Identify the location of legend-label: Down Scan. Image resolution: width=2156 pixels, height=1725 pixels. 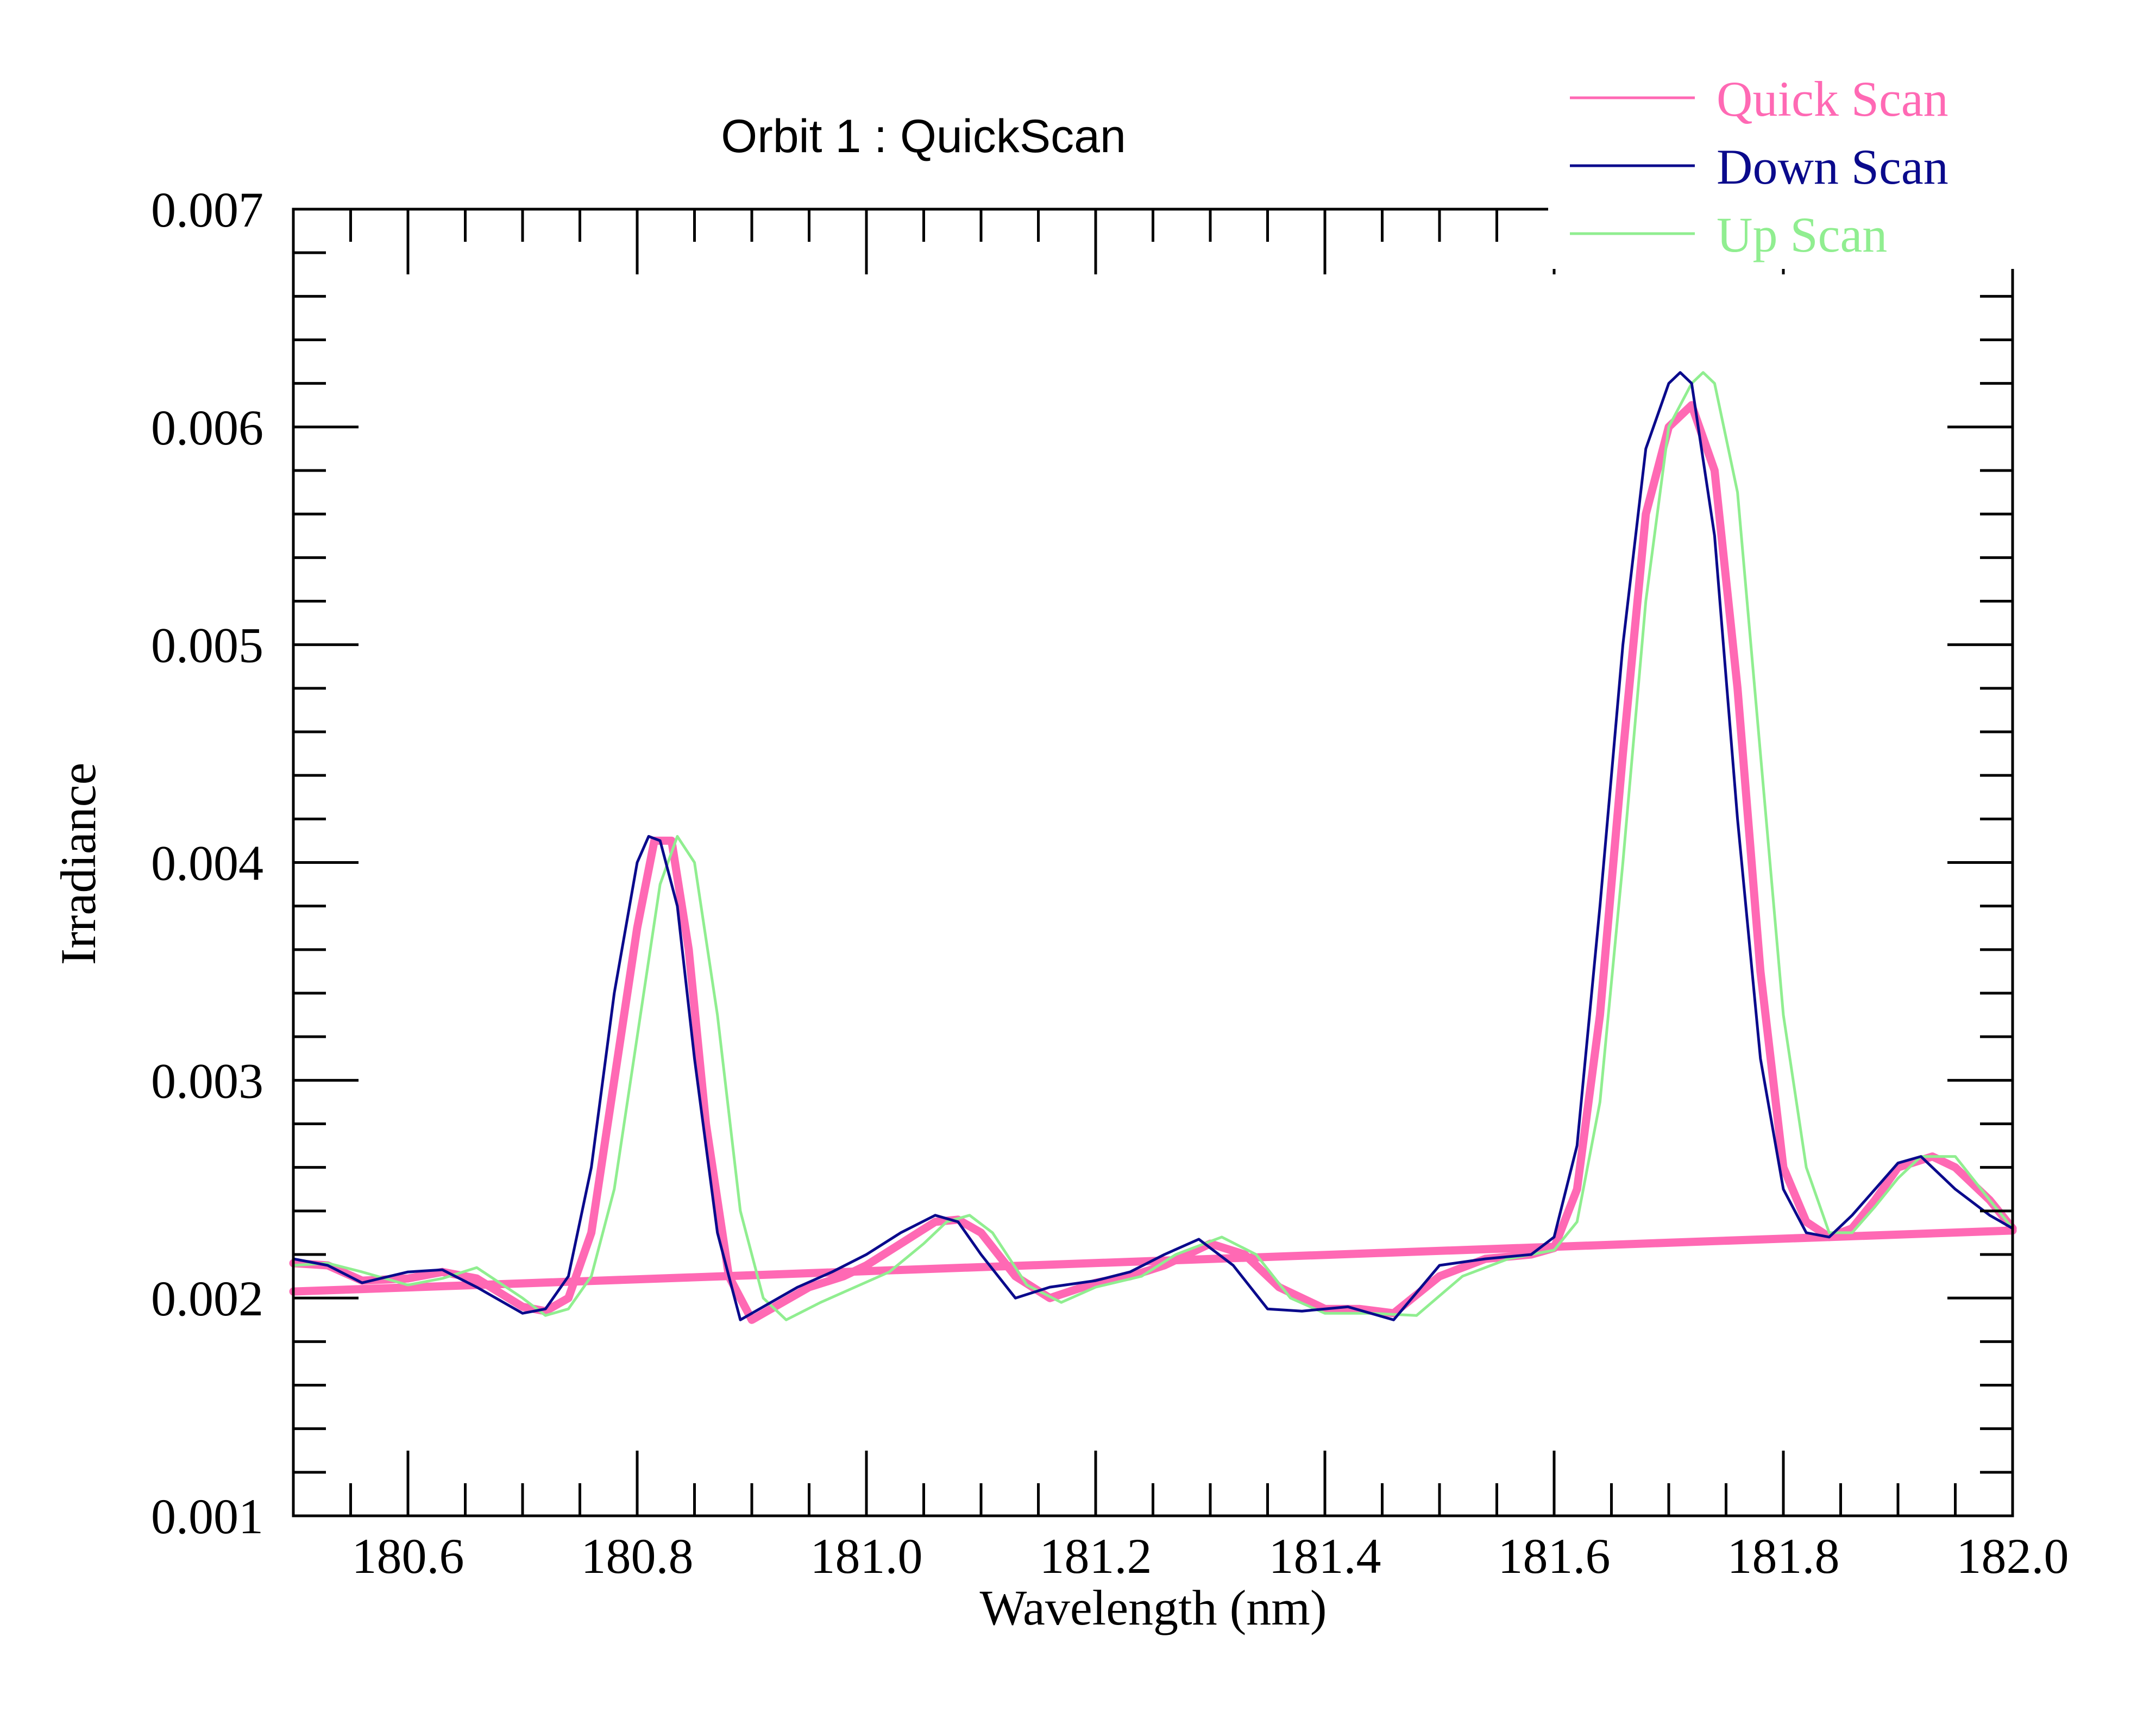
(1832, 167).